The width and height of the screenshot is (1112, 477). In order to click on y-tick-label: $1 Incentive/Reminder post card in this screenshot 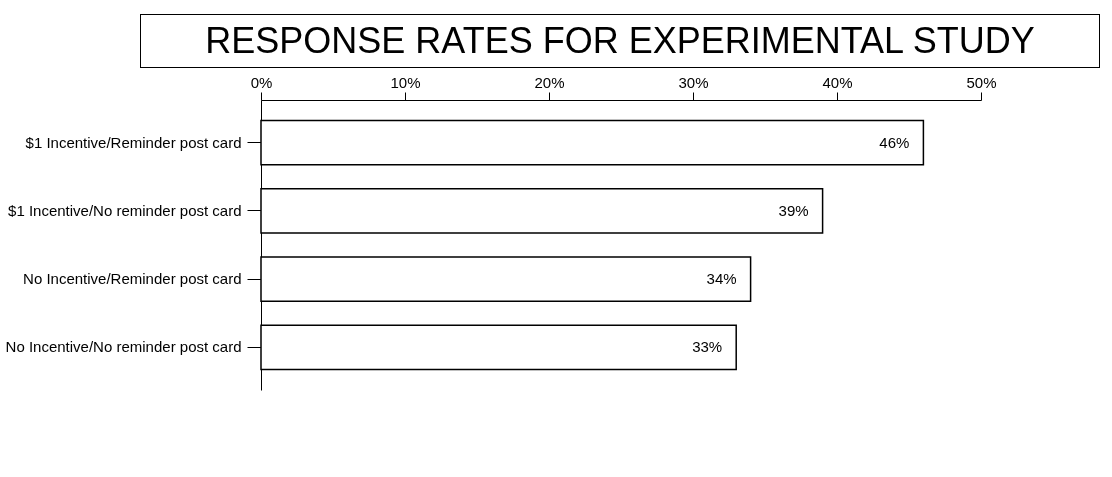, I will do `click(133, 142)`.